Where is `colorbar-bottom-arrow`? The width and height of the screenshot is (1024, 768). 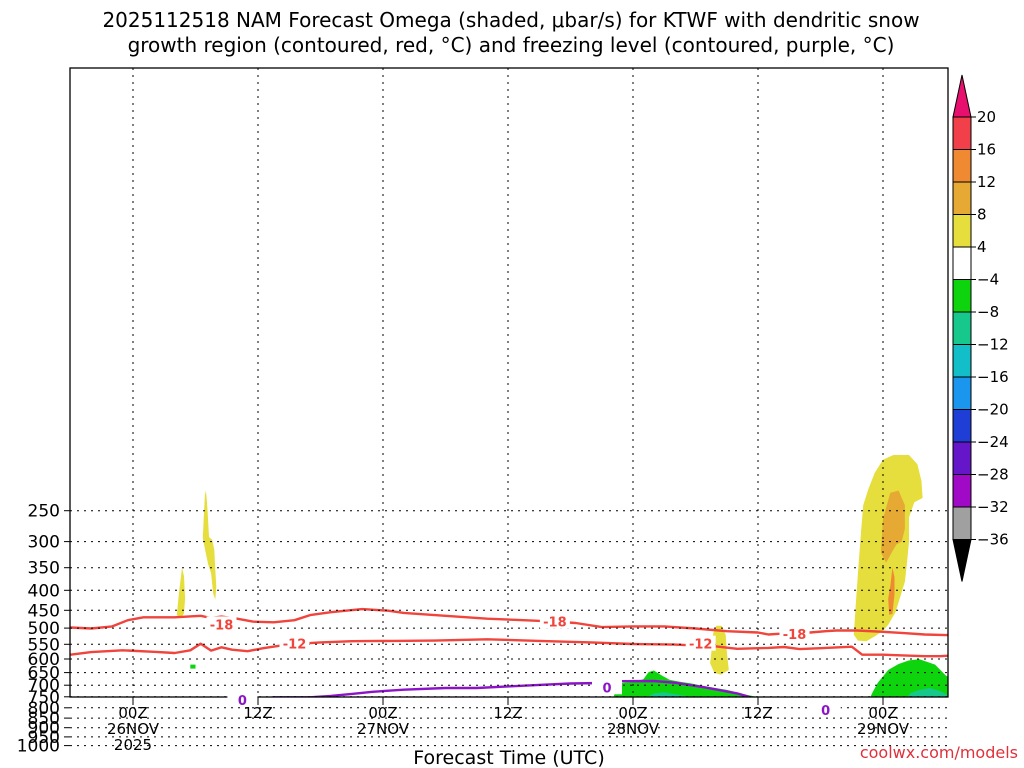 colorbar-bottom-arrow is located at coordinates (962, 560).